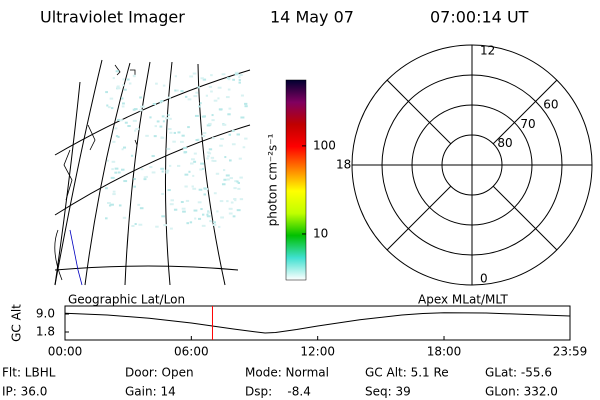 The height and width of the screenshot is (400, 600). What do you see at coordinates (150, 392) in the screenshot?
I see `status-field: Gain: 14` at bounding box center [150, 392].